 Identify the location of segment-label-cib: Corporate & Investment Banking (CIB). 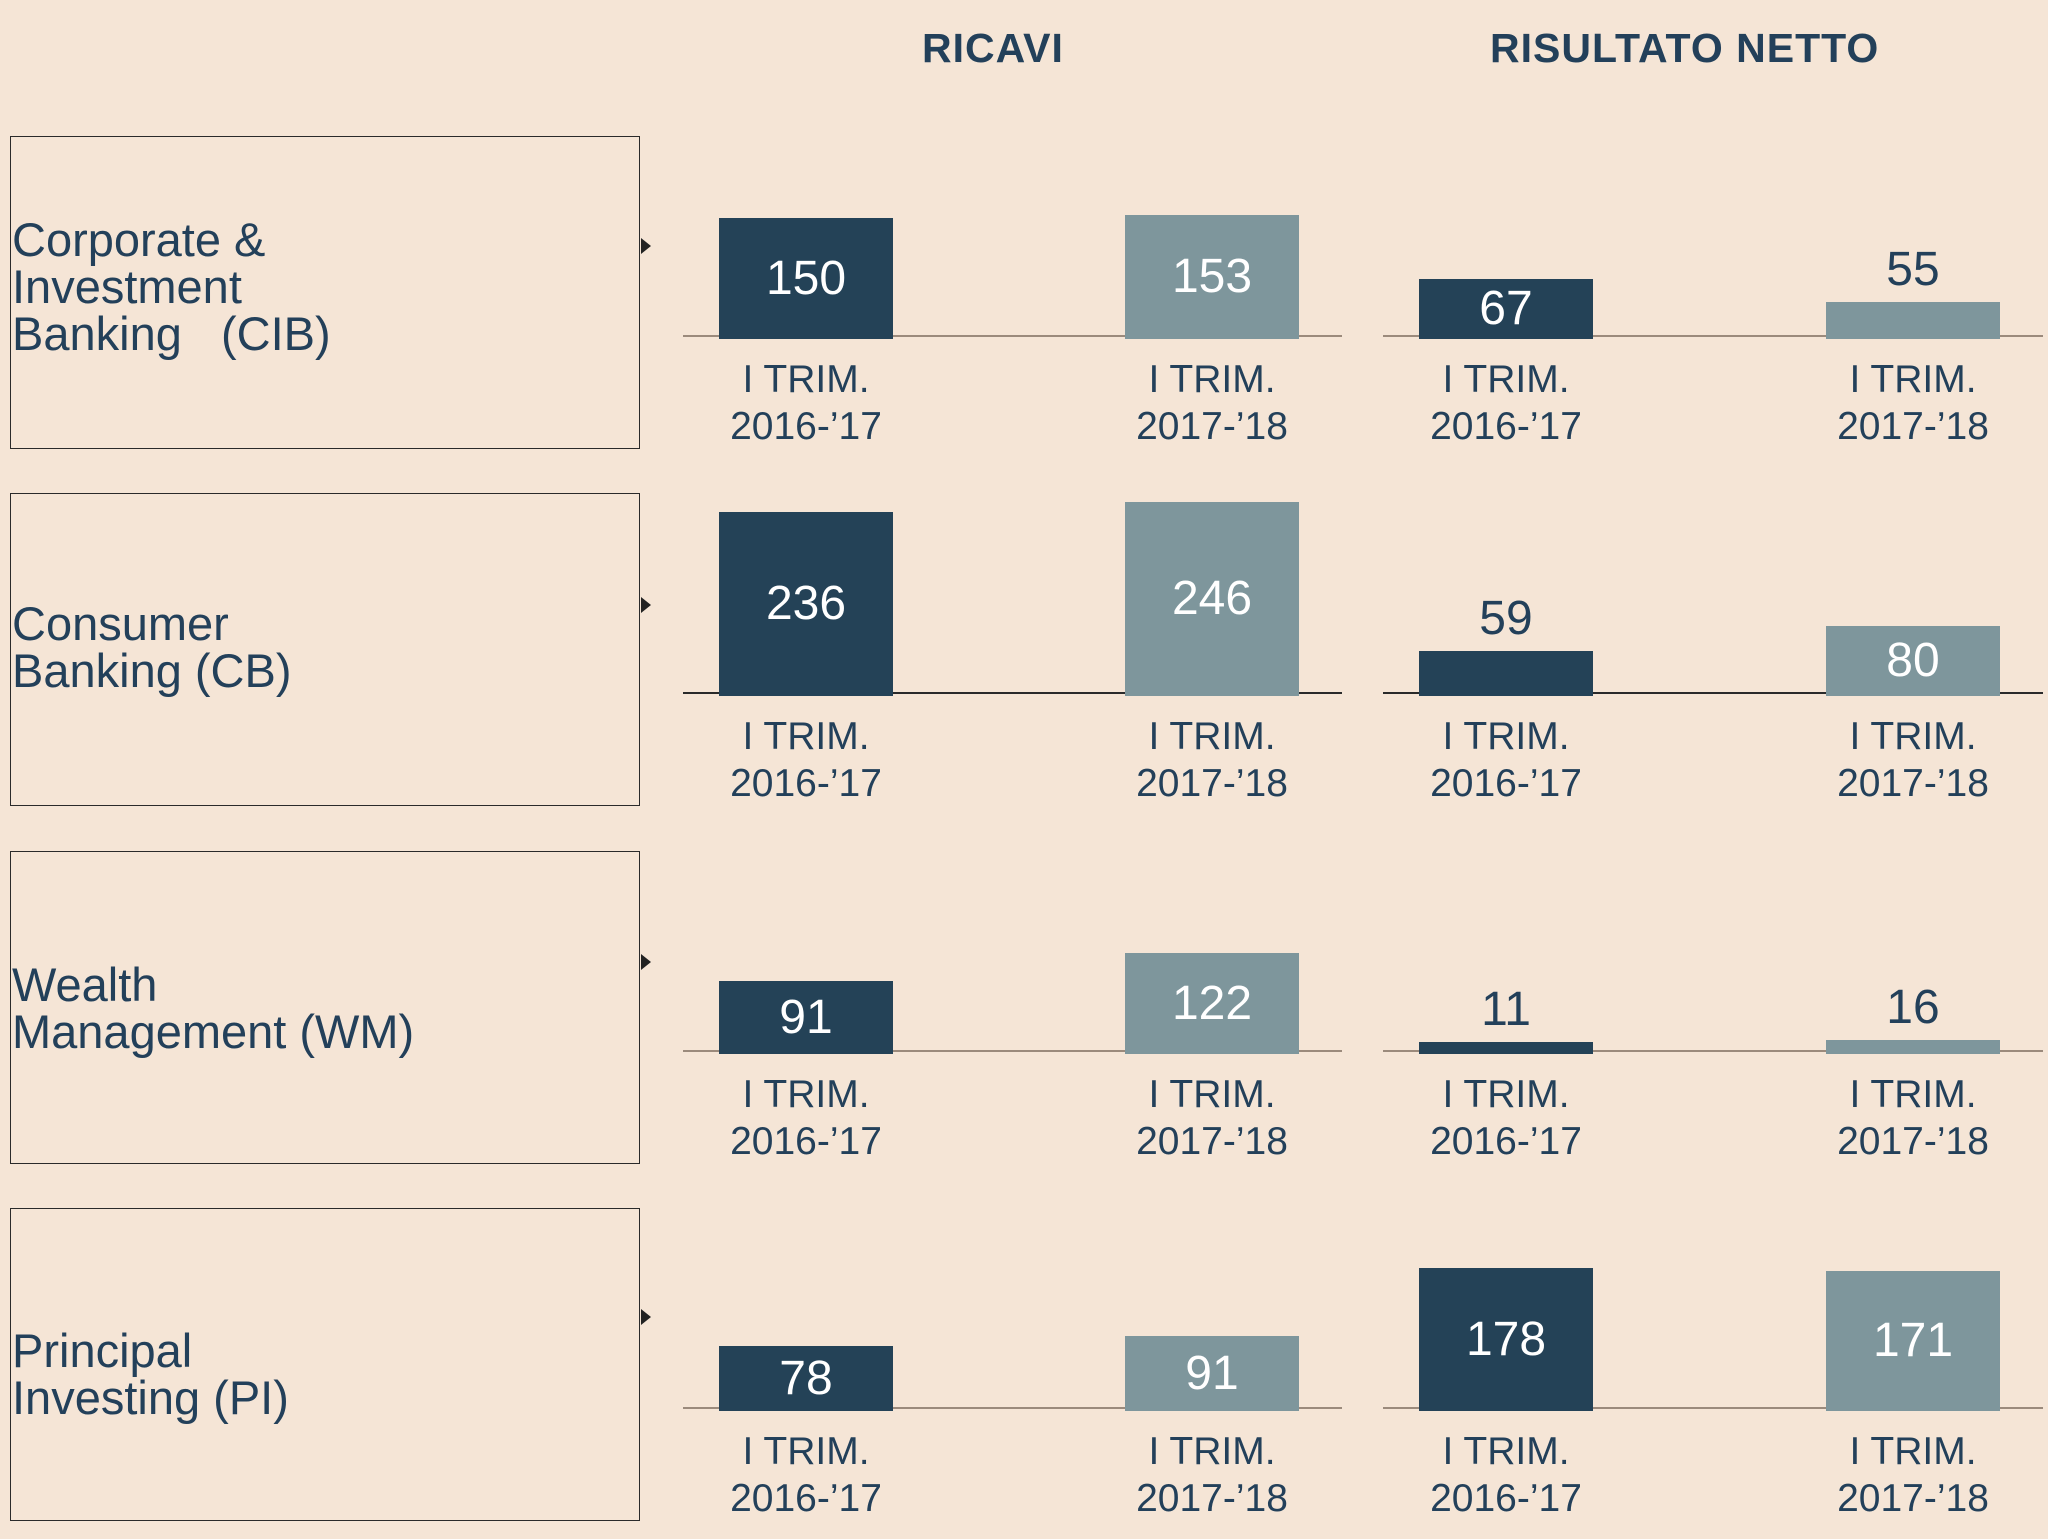
(171, 286).